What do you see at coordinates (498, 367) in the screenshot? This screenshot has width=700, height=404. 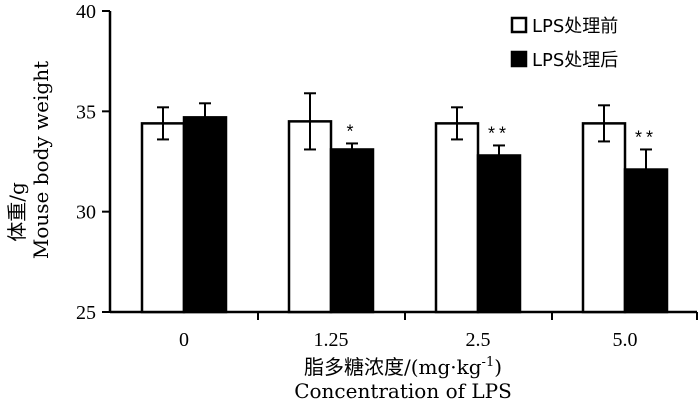 I see `x-axis-label-cn-close: )` at bounding box center [498, 367].